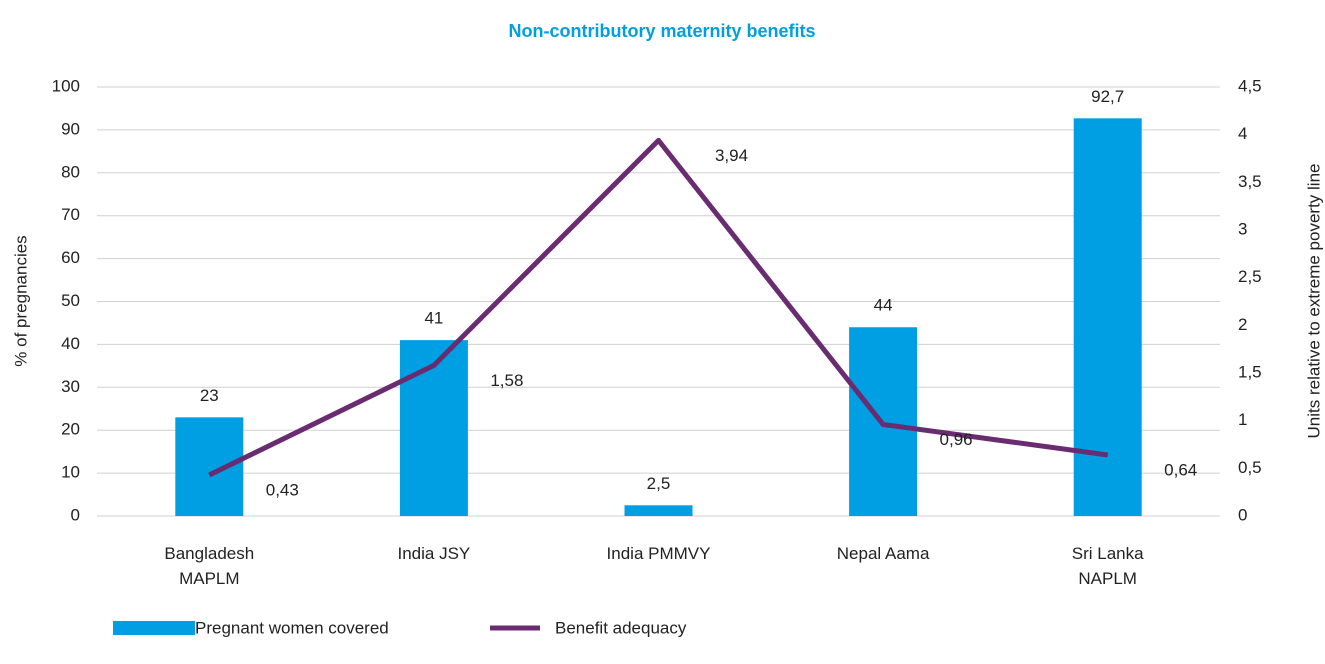  What do you see at coordinates (70, 214) in the screenshot?
I see `y-tick-label: 70` at bounding box center [70, 214].